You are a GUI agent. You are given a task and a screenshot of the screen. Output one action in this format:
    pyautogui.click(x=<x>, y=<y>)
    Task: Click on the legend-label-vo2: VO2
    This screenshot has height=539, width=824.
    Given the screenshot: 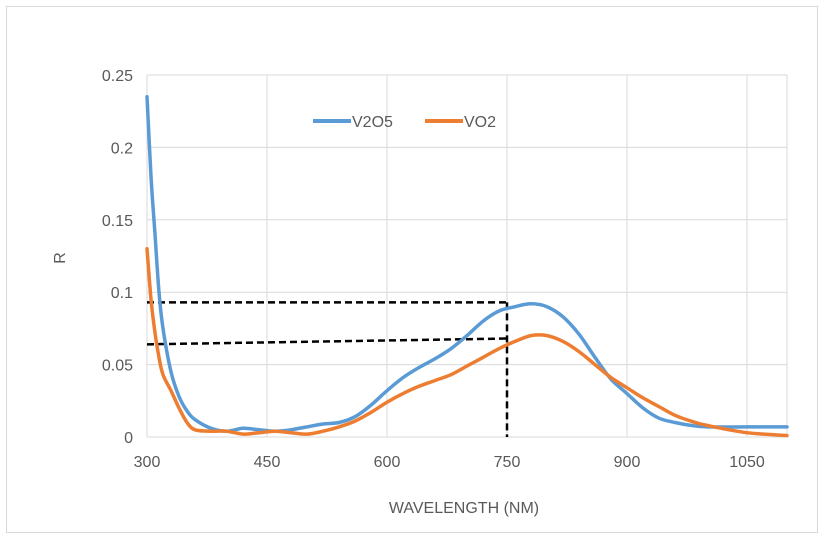 What is the action you would take?
    pyautogui.click(x=480, y=122)
    